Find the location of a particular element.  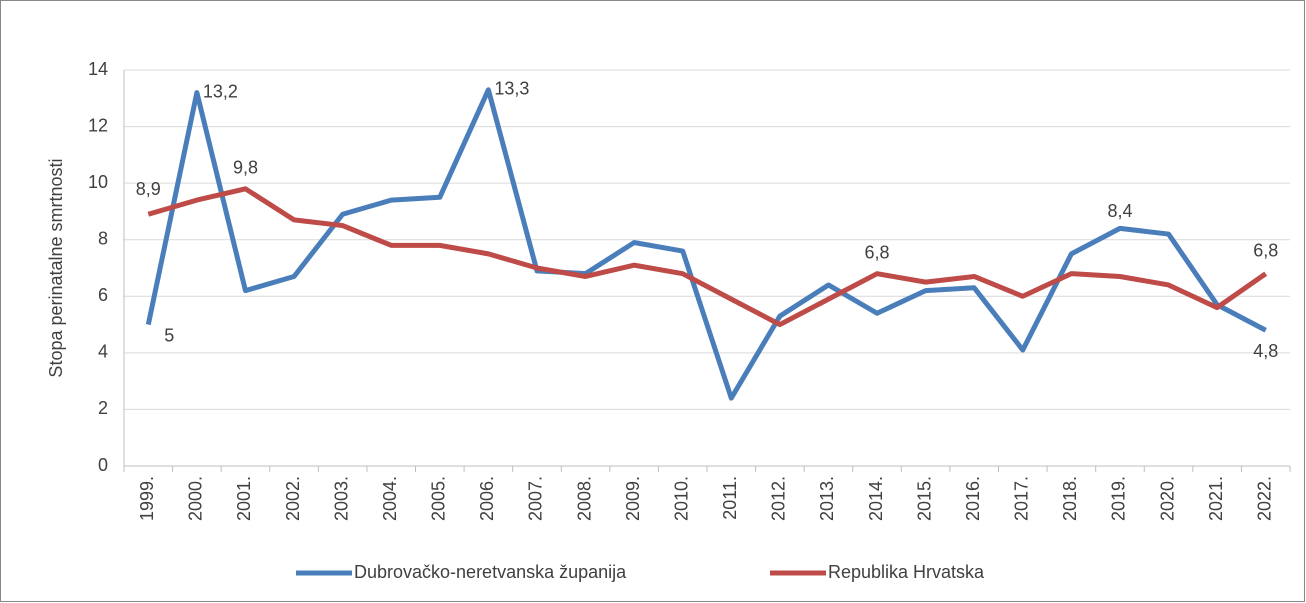

x-tick-label: 2011. is located at coordinates (730, 498).